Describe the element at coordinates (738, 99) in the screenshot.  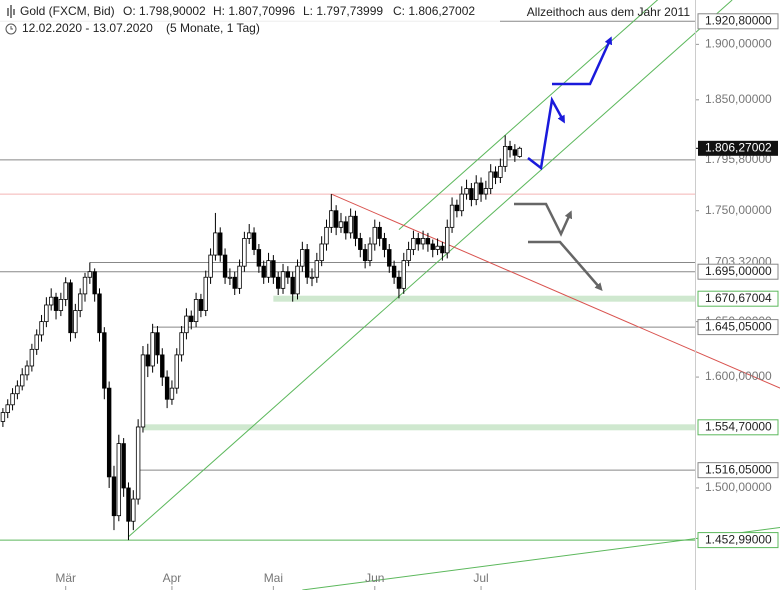
I see `y-tick-label: 1.850,00000` at that location.